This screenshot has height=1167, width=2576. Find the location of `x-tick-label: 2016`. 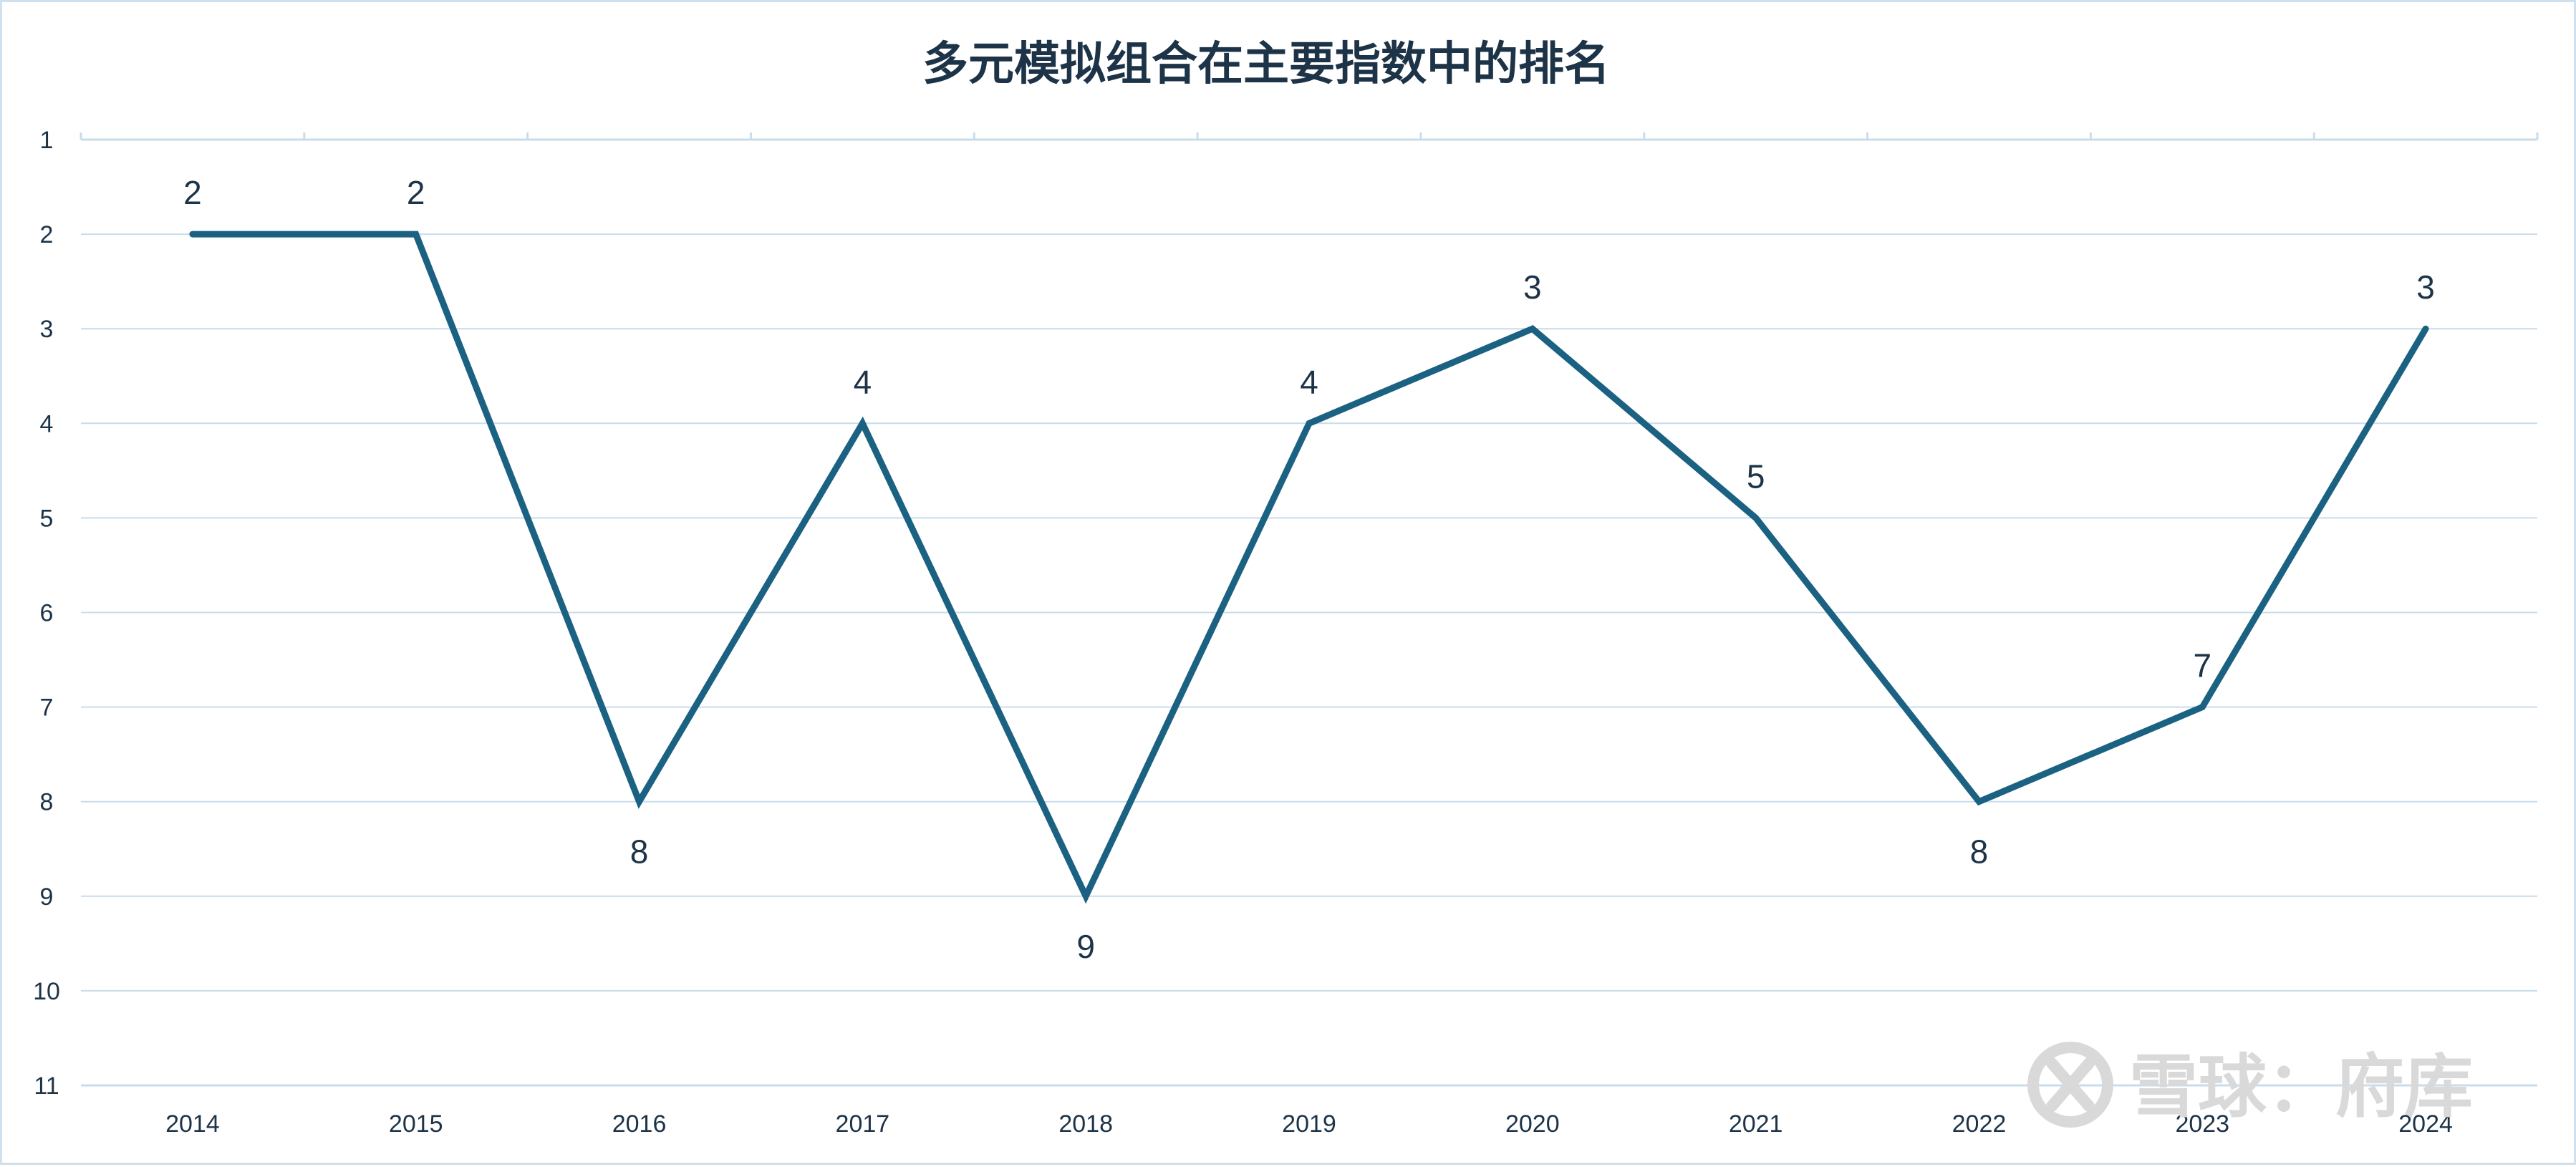

x-tick-label: 2016 is located at coordinates (639, 1124).